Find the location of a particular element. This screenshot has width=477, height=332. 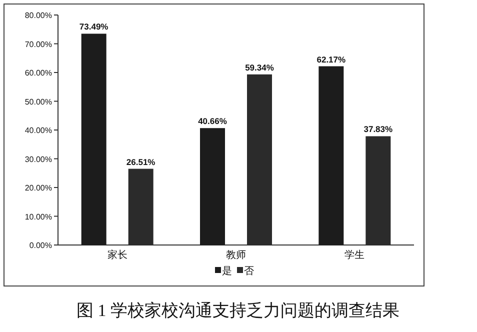

y-tick-label: 20.00% is located at coordinates (38, 188).